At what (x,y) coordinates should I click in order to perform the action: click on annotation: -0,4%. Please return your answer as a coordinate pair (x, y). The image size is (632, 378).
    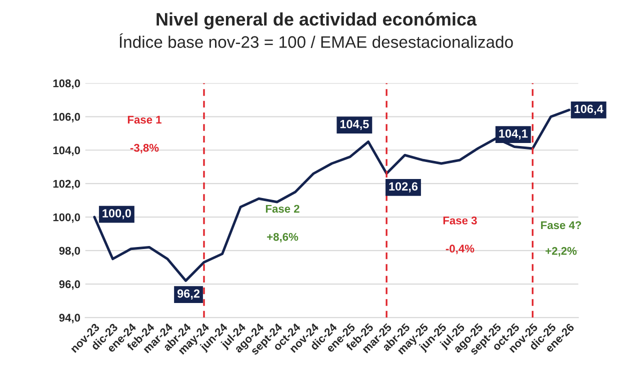
    Looking at the image, I should click on (460, 249).